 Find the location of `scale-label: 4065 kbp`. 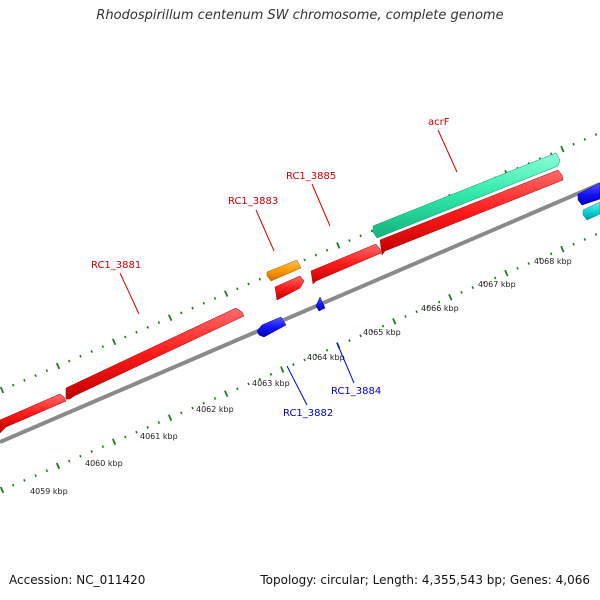

scale-label: 4065 kbp is located at coordinates (382, 332).